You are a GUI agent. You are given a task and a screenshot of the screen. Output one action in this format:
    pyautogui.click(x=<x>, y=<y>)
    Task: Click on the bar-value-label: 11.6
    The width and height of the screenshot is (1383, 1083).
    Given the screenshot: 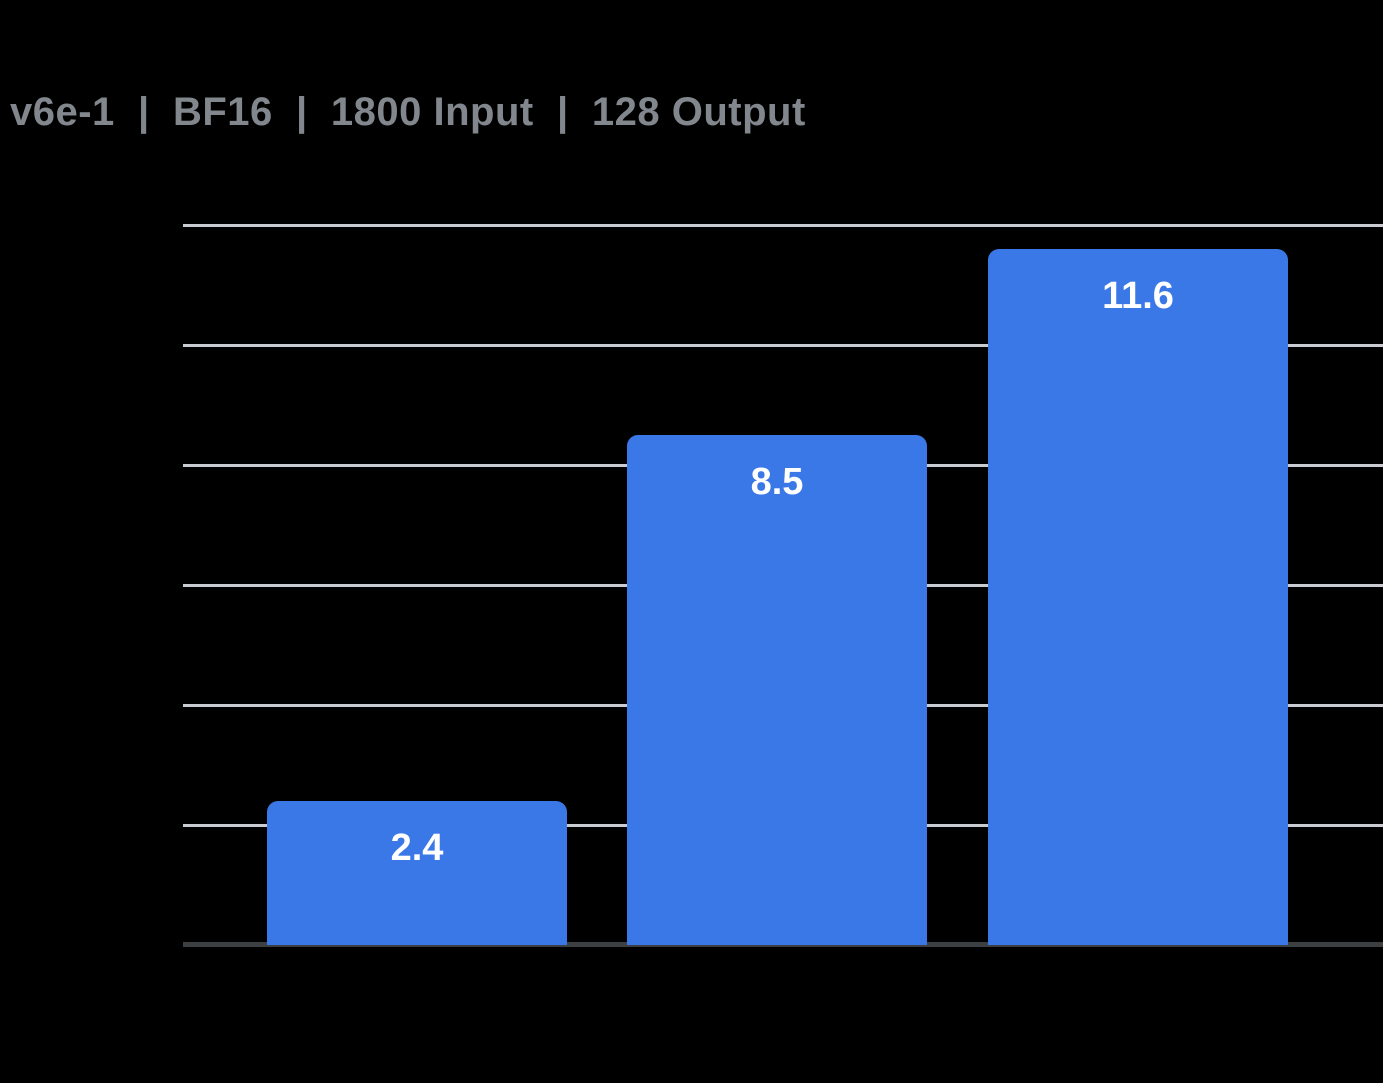 What is the action you would take?
    pyautogui.click(x=1138, y=296)
    